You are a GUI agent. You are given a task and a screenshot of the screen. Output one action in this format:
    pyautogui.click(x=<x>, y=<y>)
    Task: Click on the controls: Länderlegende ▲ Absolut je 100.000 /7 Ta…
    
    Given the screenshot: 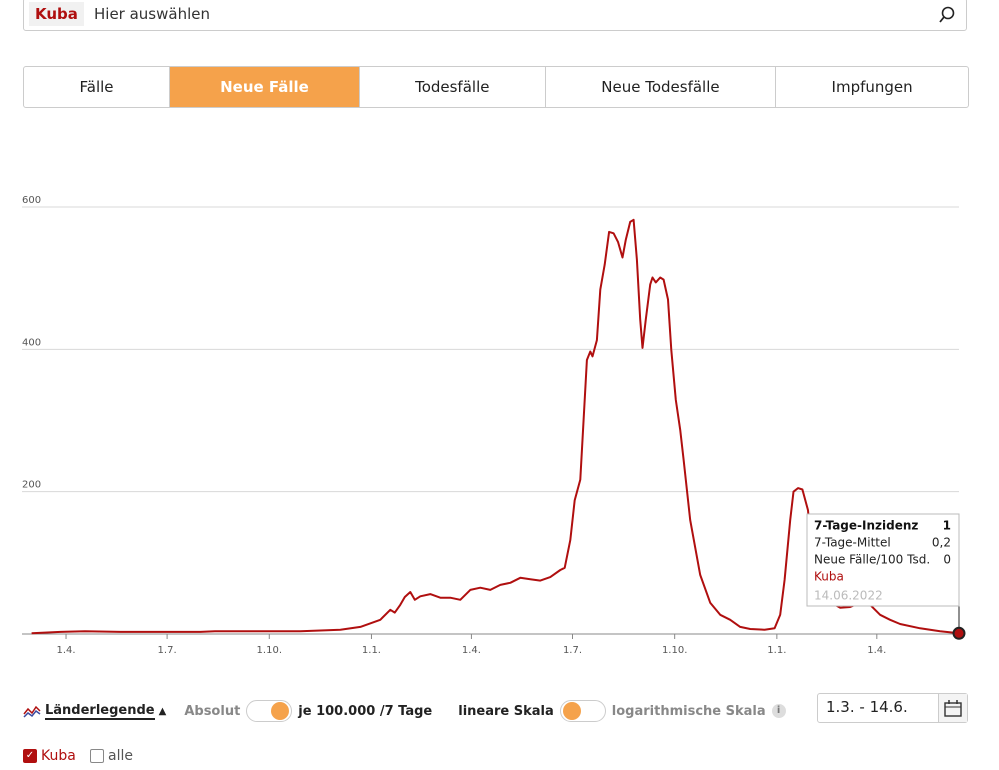 What is the action you would take?
    pyautogui.click(x=404, y=711)
    